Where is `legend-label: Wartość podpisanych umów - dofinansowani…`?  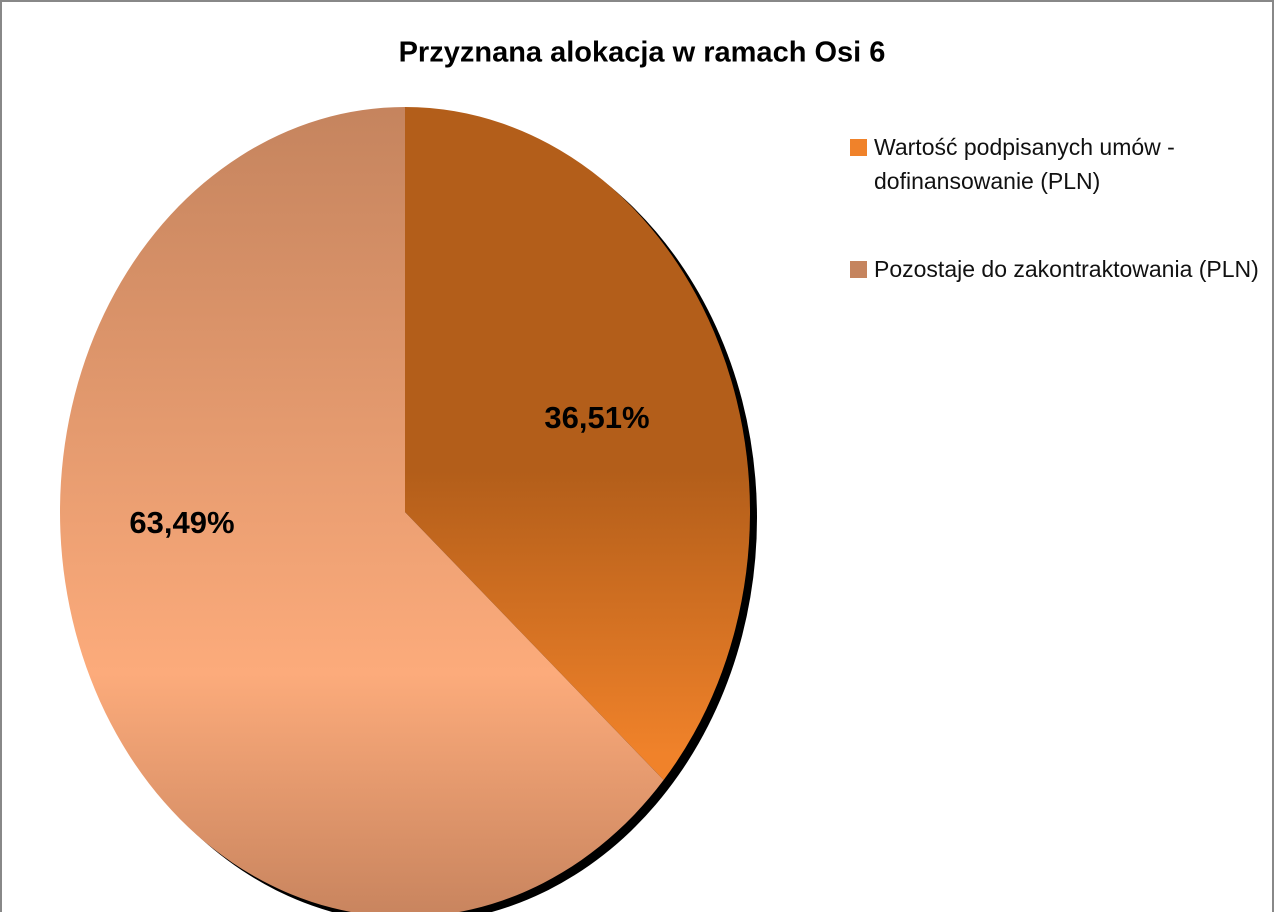
legend-label: Wartość podpisanych umów - dofinansowani… is located at coordinates (1024, 164).